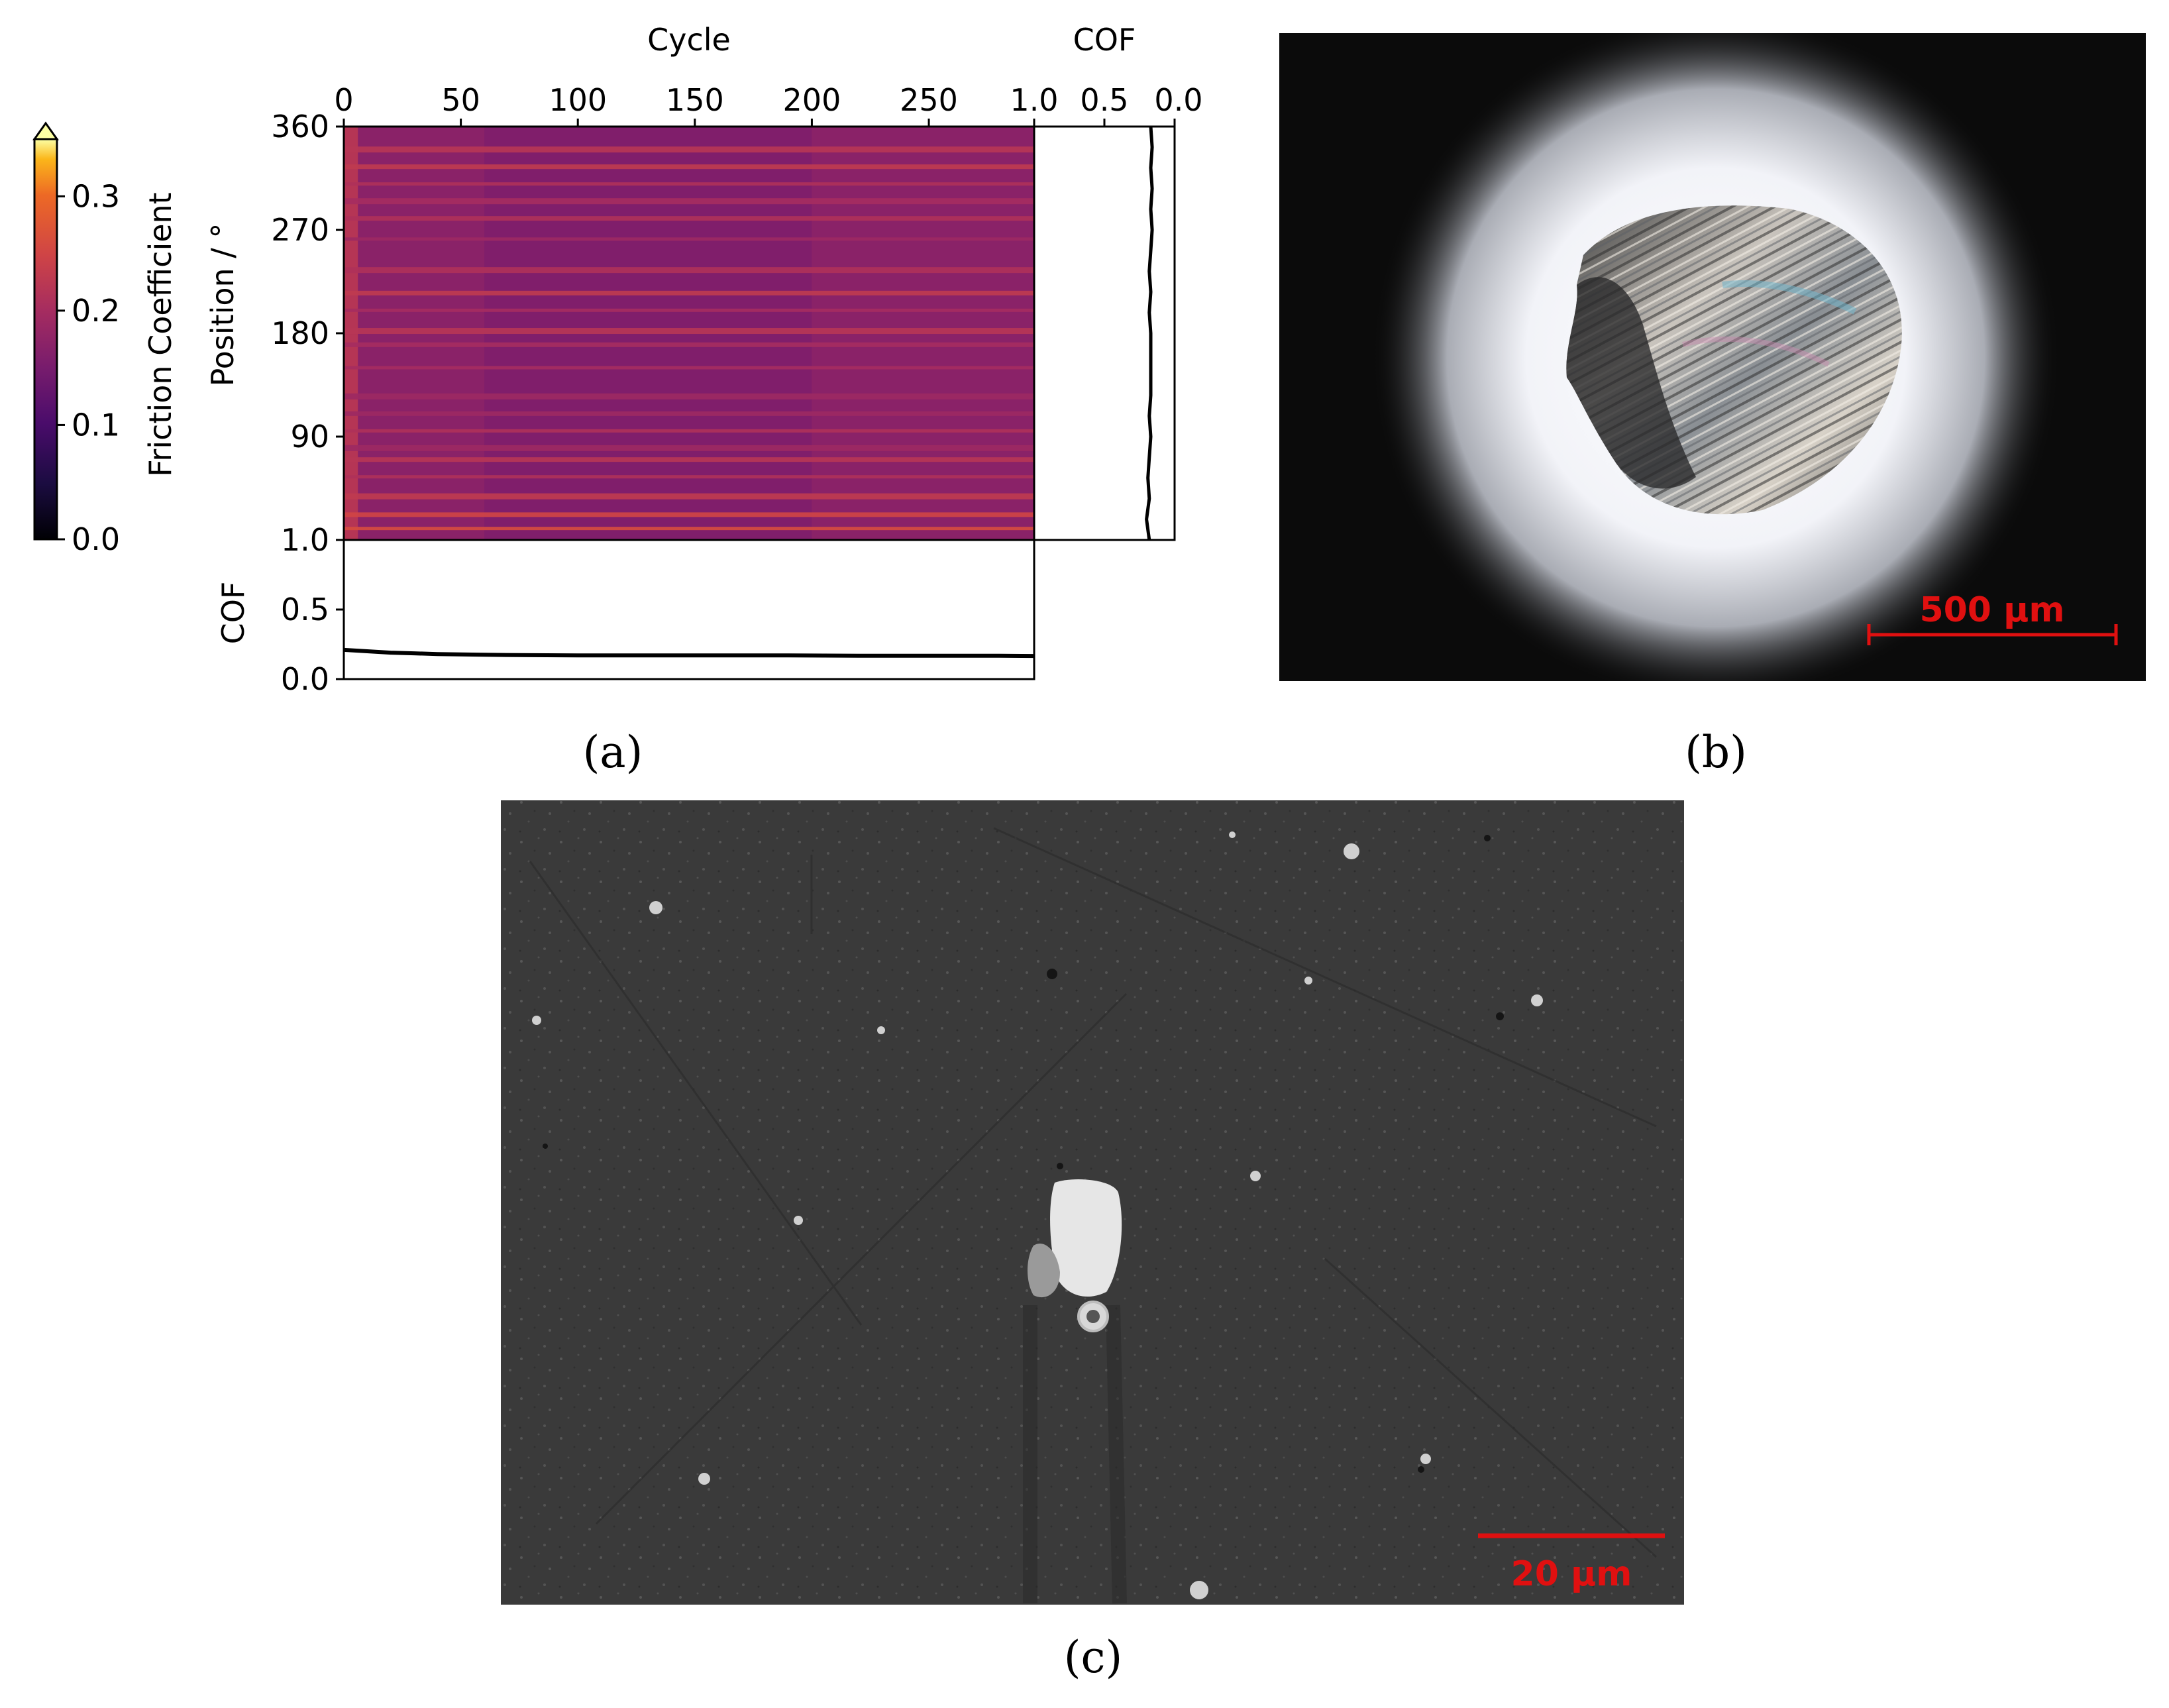 The width and height of the screenshot is (2169, 1708). What do you see at coordinates (1734, 360) in the screenshot?
I see `wear-scar` at bounding box center [1734, 360].